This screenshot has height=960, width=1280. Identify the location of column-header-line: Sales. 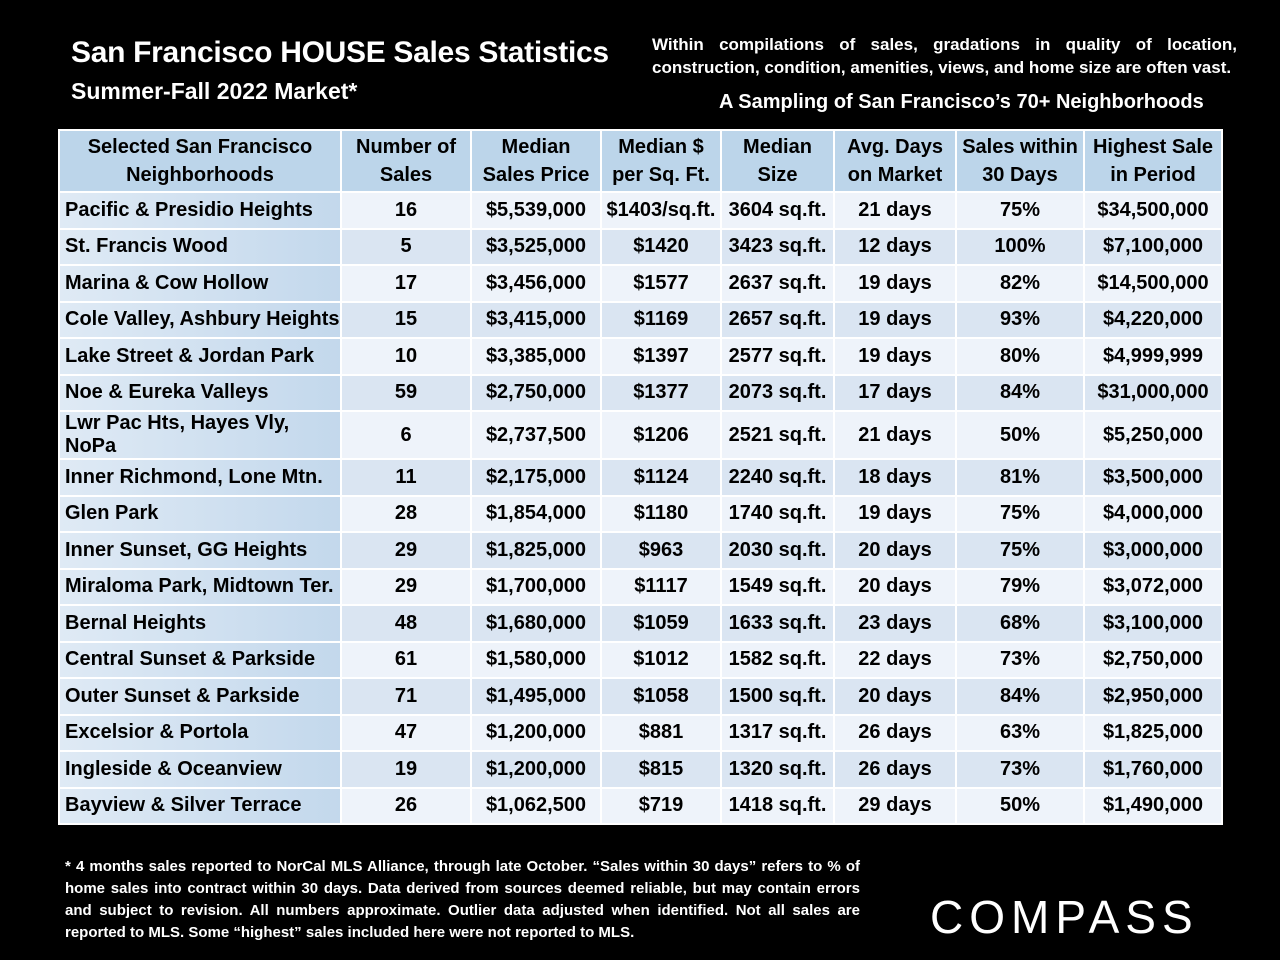
(406, 175).